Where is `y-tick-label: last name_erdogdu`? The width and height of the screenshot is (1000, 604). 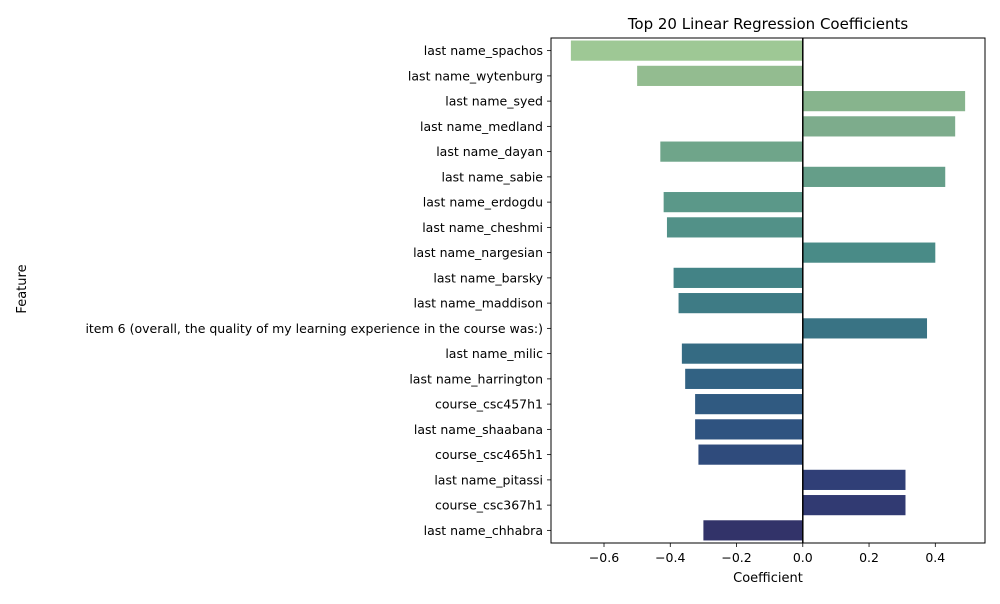 y-tick-label: last name_erdogdu is located at coordinates (483, 202).